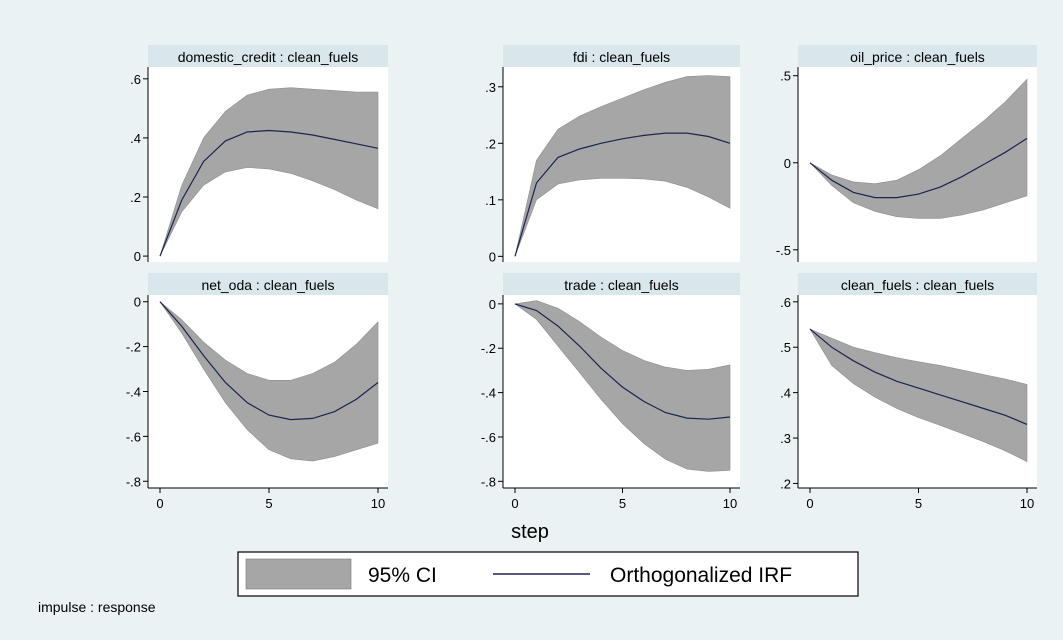 The height and width of the screenshot is (640, 1063). I want to click on x-axis-title: step, so click(530, 532).